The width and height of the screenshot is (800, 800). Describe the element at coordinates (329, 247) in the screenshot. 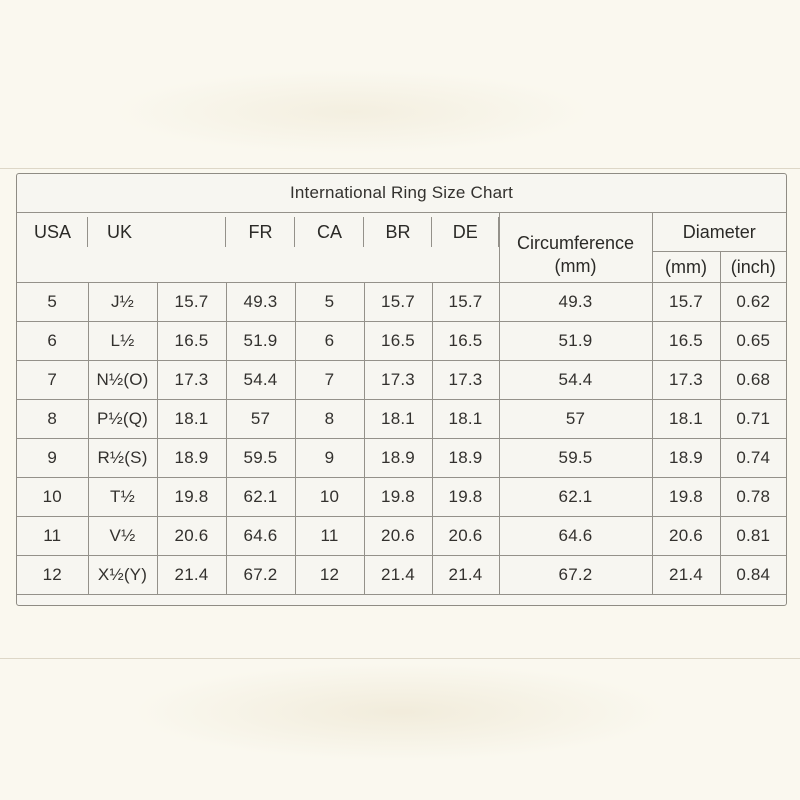

I see `column-header-ca: CA` at that location.